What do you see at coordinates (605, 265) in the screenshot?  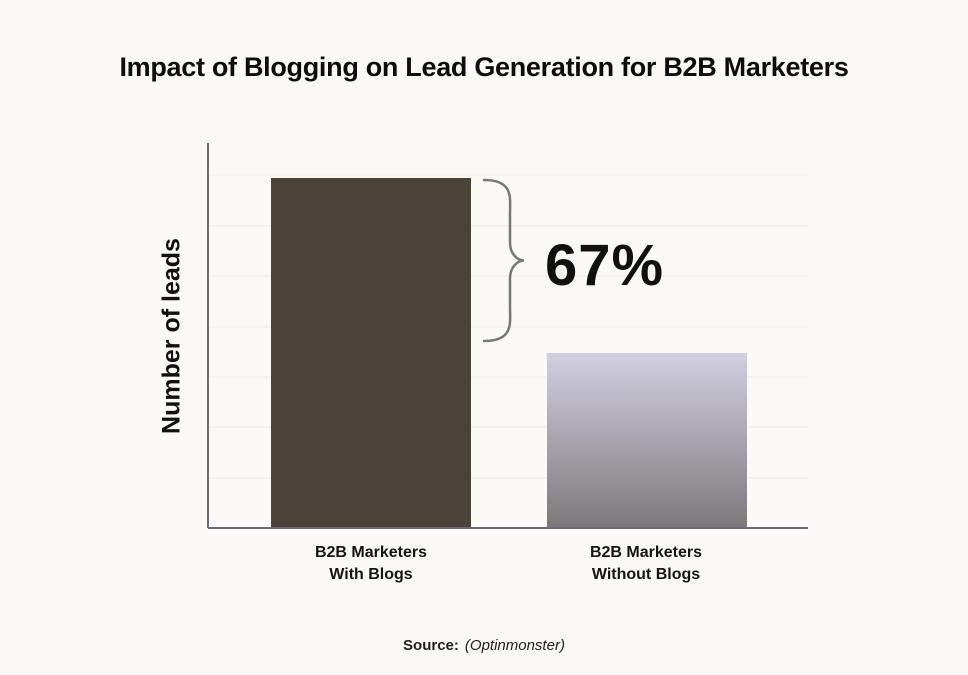 I see `difference-annotation: 67%` at bounding box center [605, 265].